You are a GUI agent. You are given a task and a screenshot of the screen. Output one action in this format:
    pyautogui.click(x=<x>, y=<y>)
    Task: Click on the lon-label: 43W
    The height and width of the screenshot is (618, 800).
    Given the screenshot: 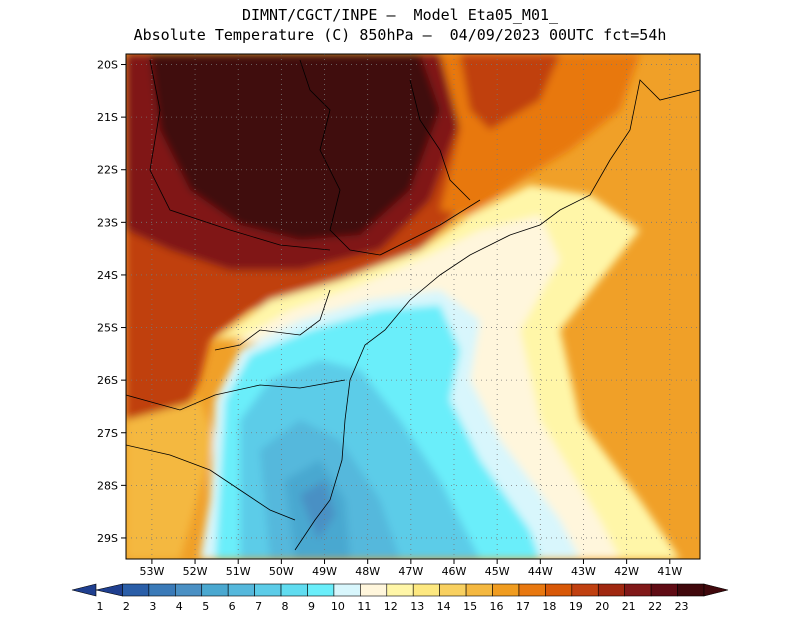 What is the action you would take?
    pyautogui.click(x=583, y=571)
    